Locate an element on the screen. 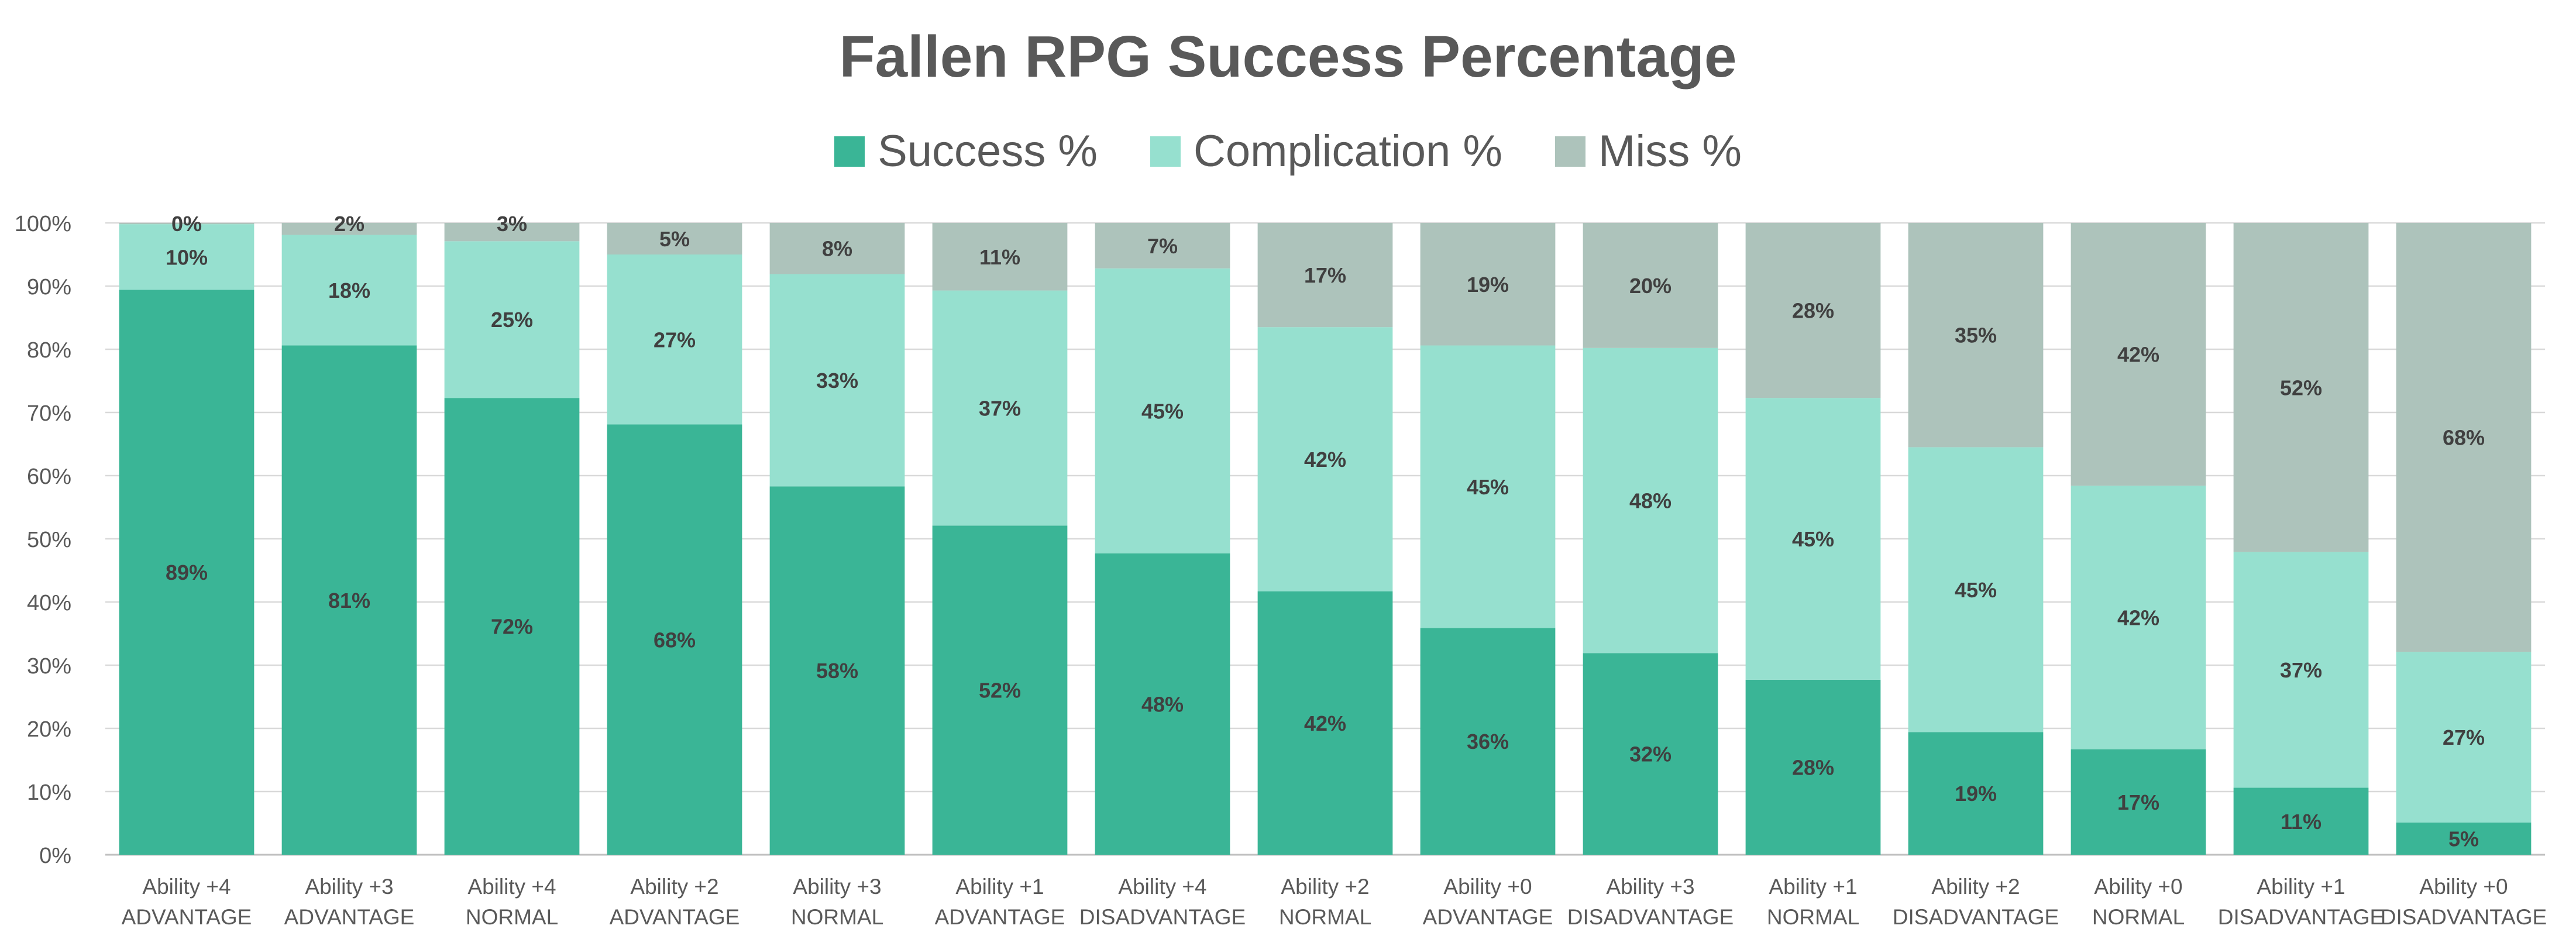  y-tick-label: 90% is located at coordinates (49, 287).